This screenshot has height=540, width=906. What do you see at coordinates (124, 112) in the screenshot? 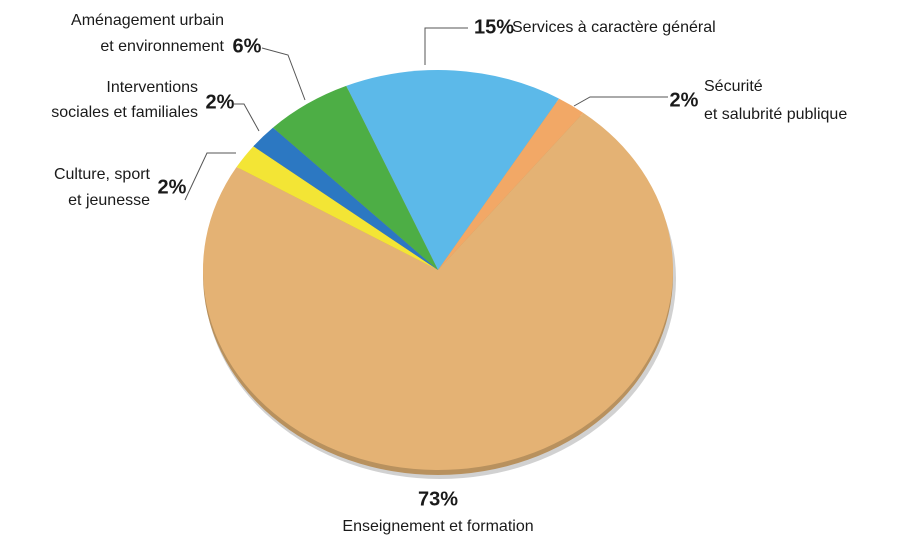
I see `category-label: sociales et familiales` at bounding box center [124, 112].